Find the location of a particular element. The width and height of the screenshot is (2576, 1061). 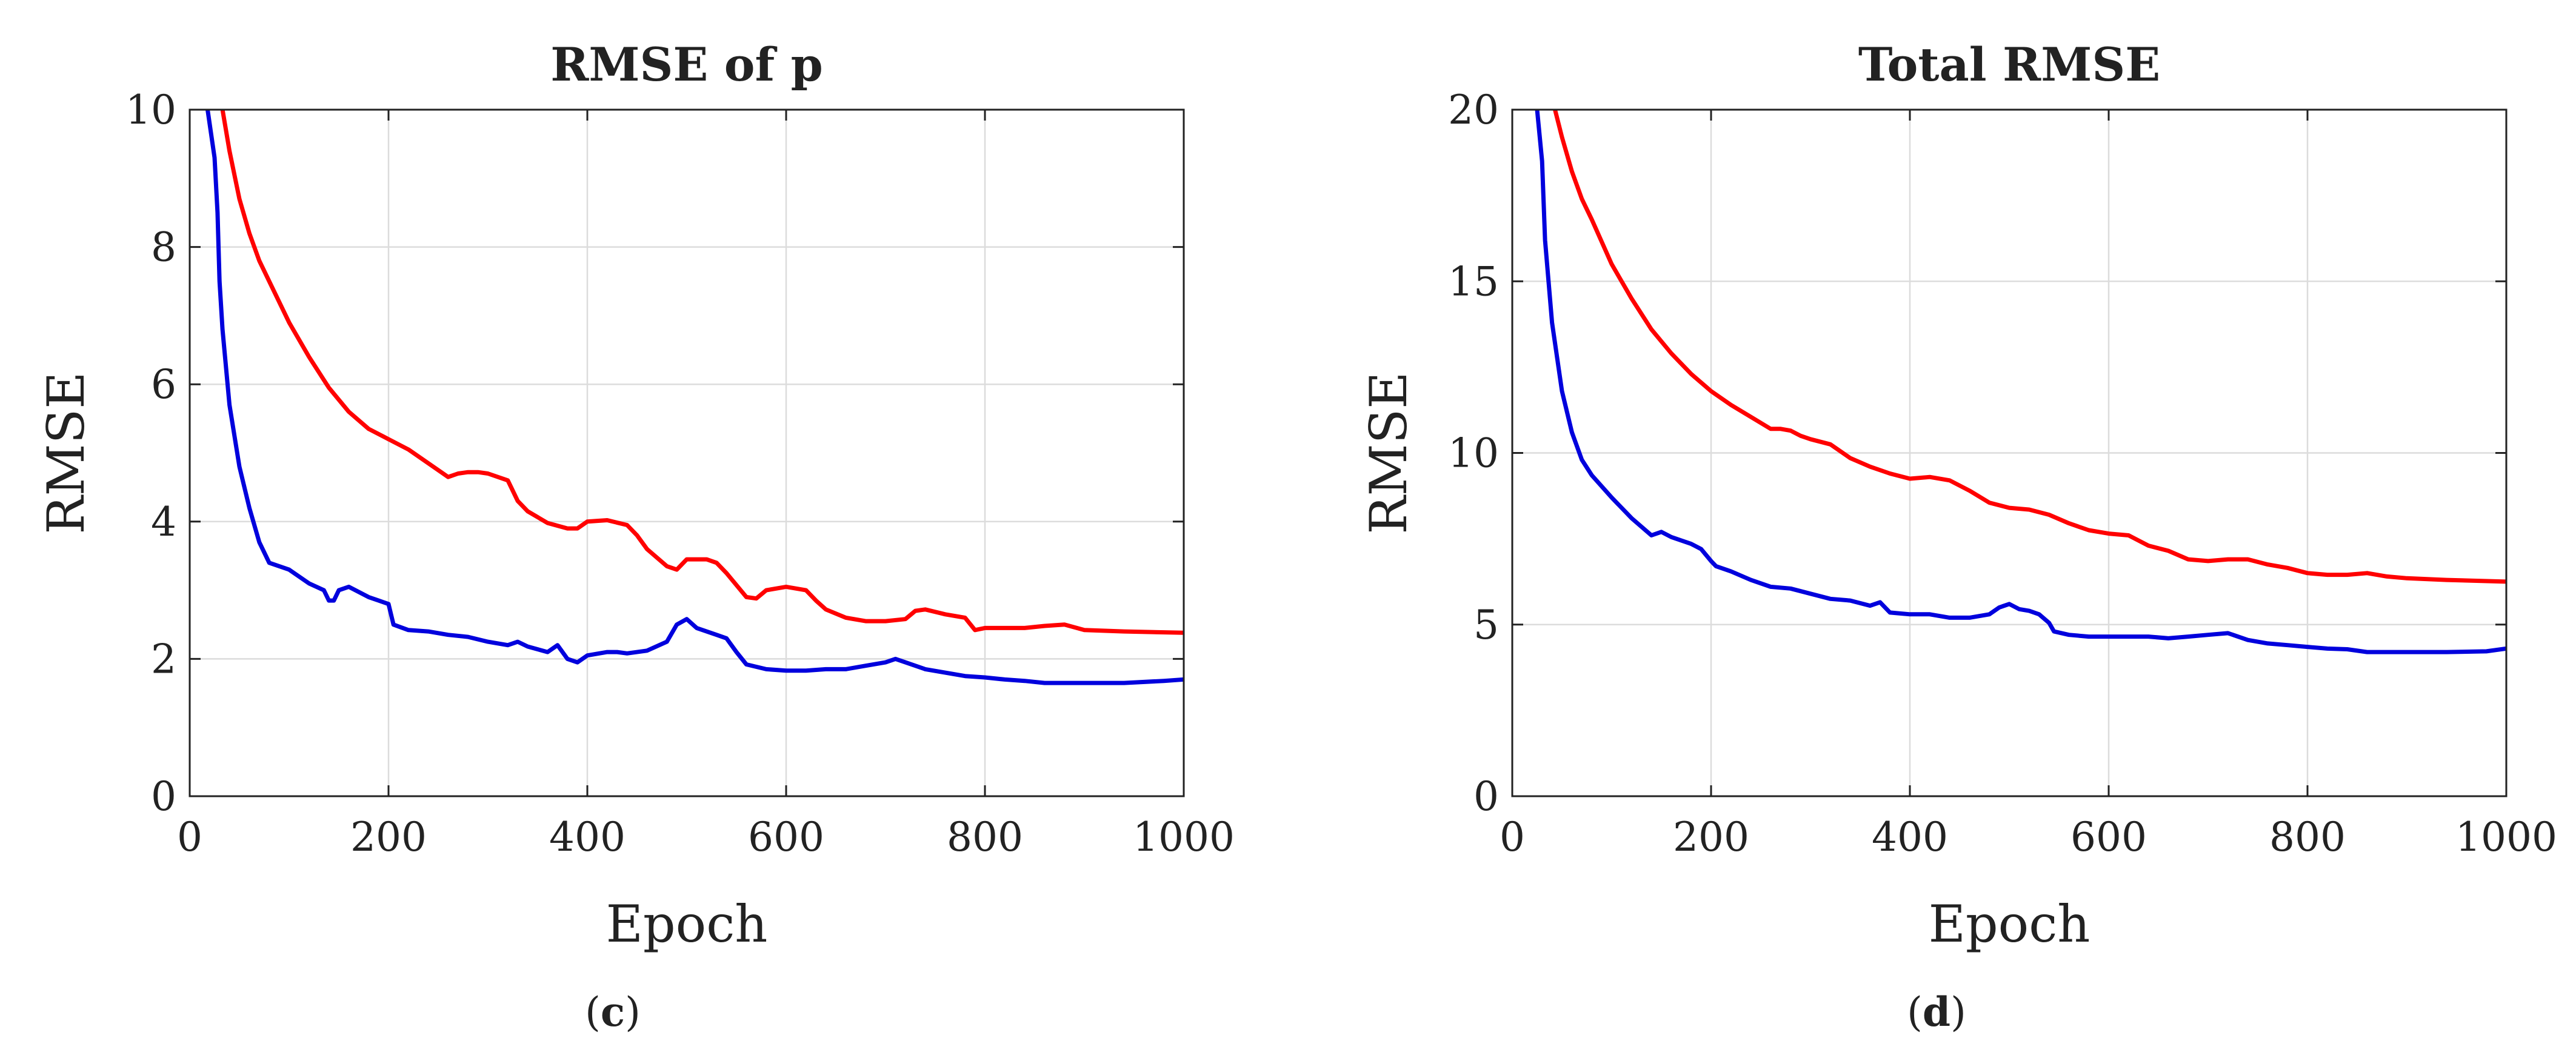

y-tick-label: 8 is located at coordinates (163, 247).